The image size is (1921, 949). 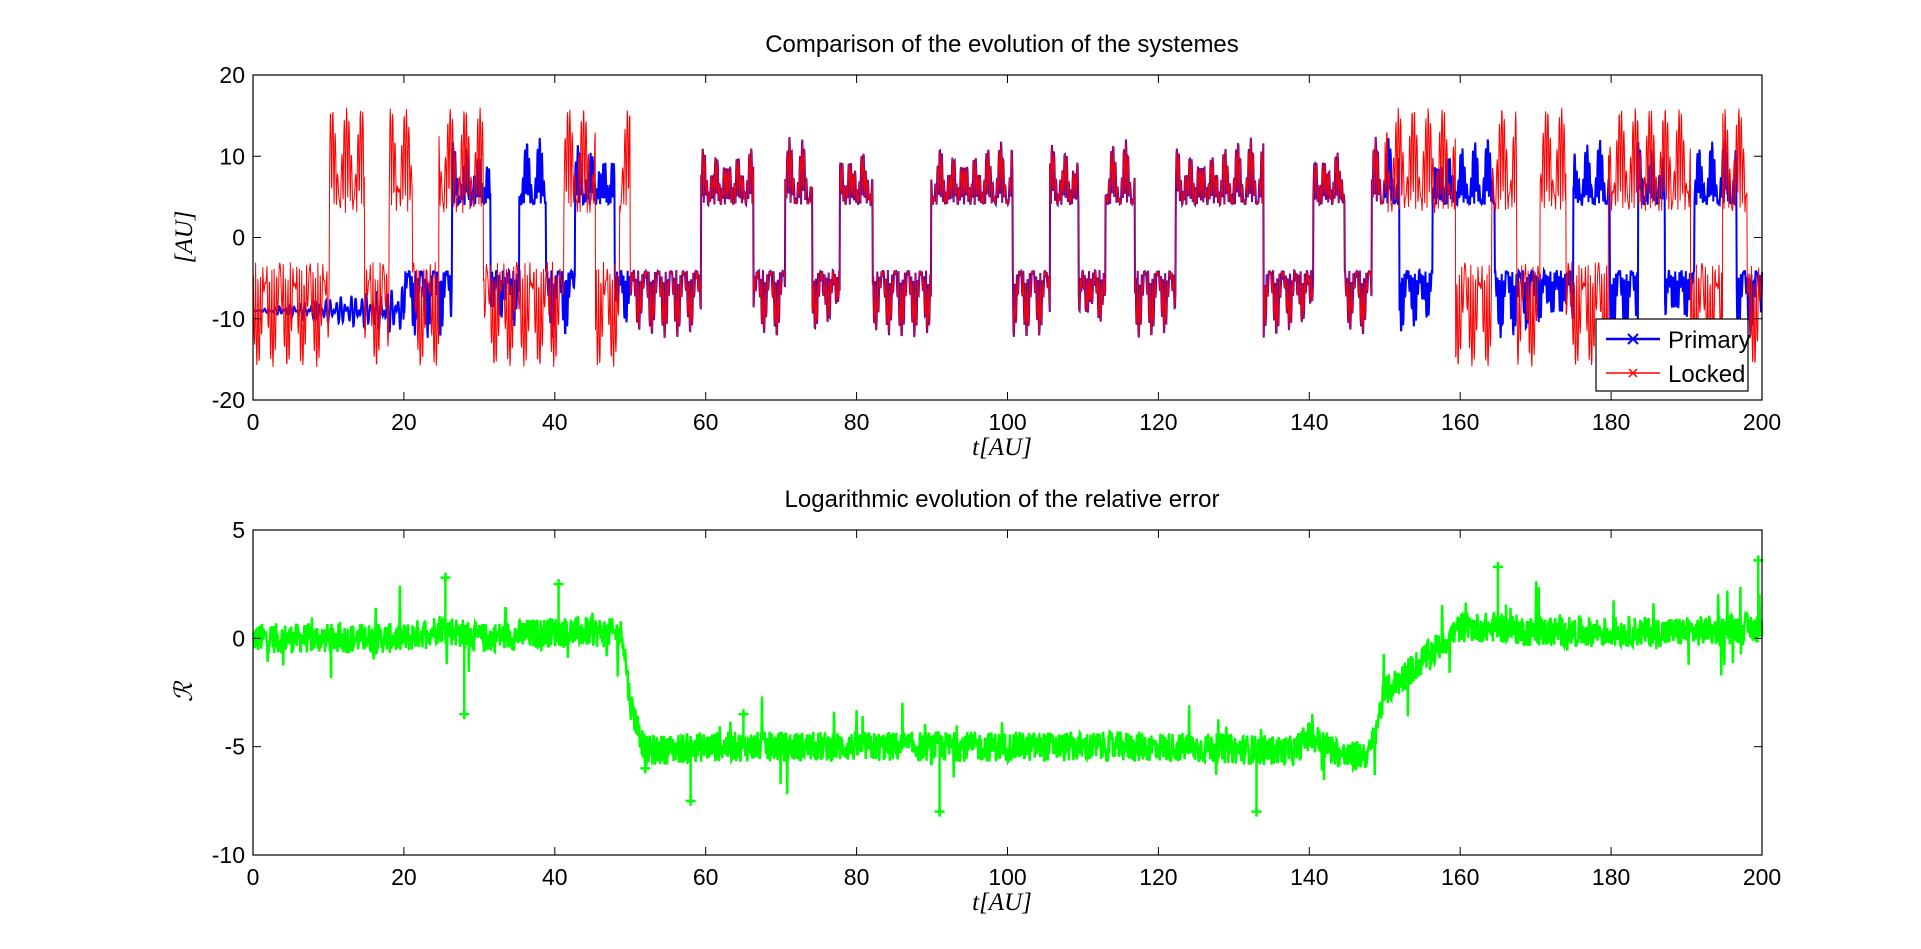 I want to click on legend-box, so click(x=1672, y=355).